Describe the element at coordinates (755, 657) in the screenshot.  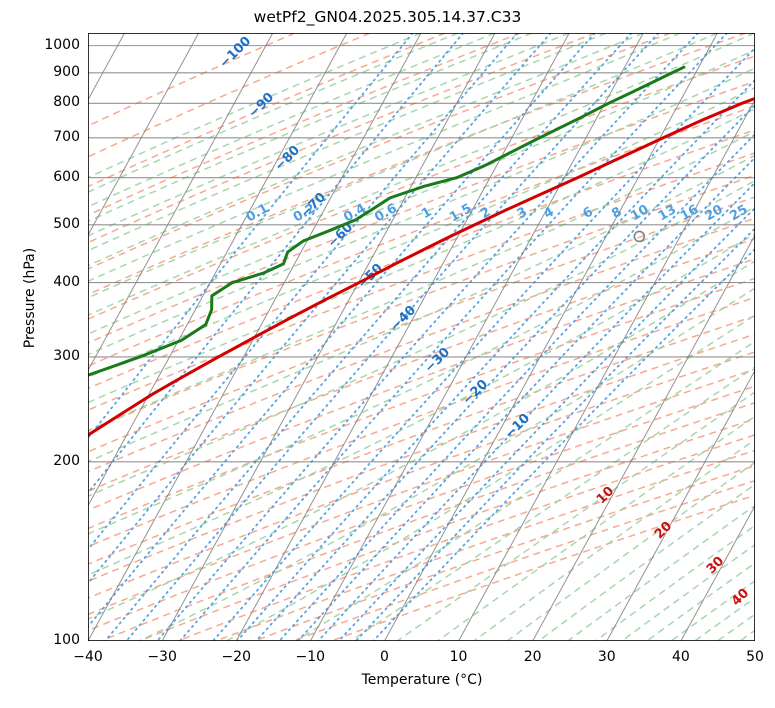
I see `x-tick-label: 50` at that location.